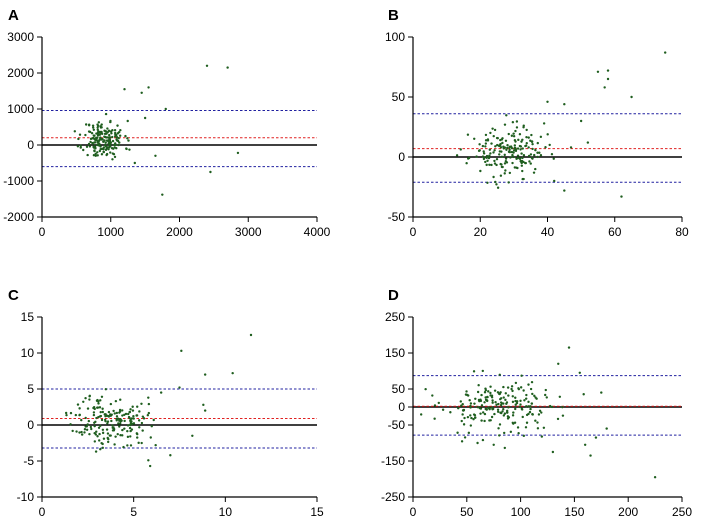  What do you see at coordinates (13, 15) in the screenshot?
I see `panel-label-A: A` at bounding box center [13, 15].